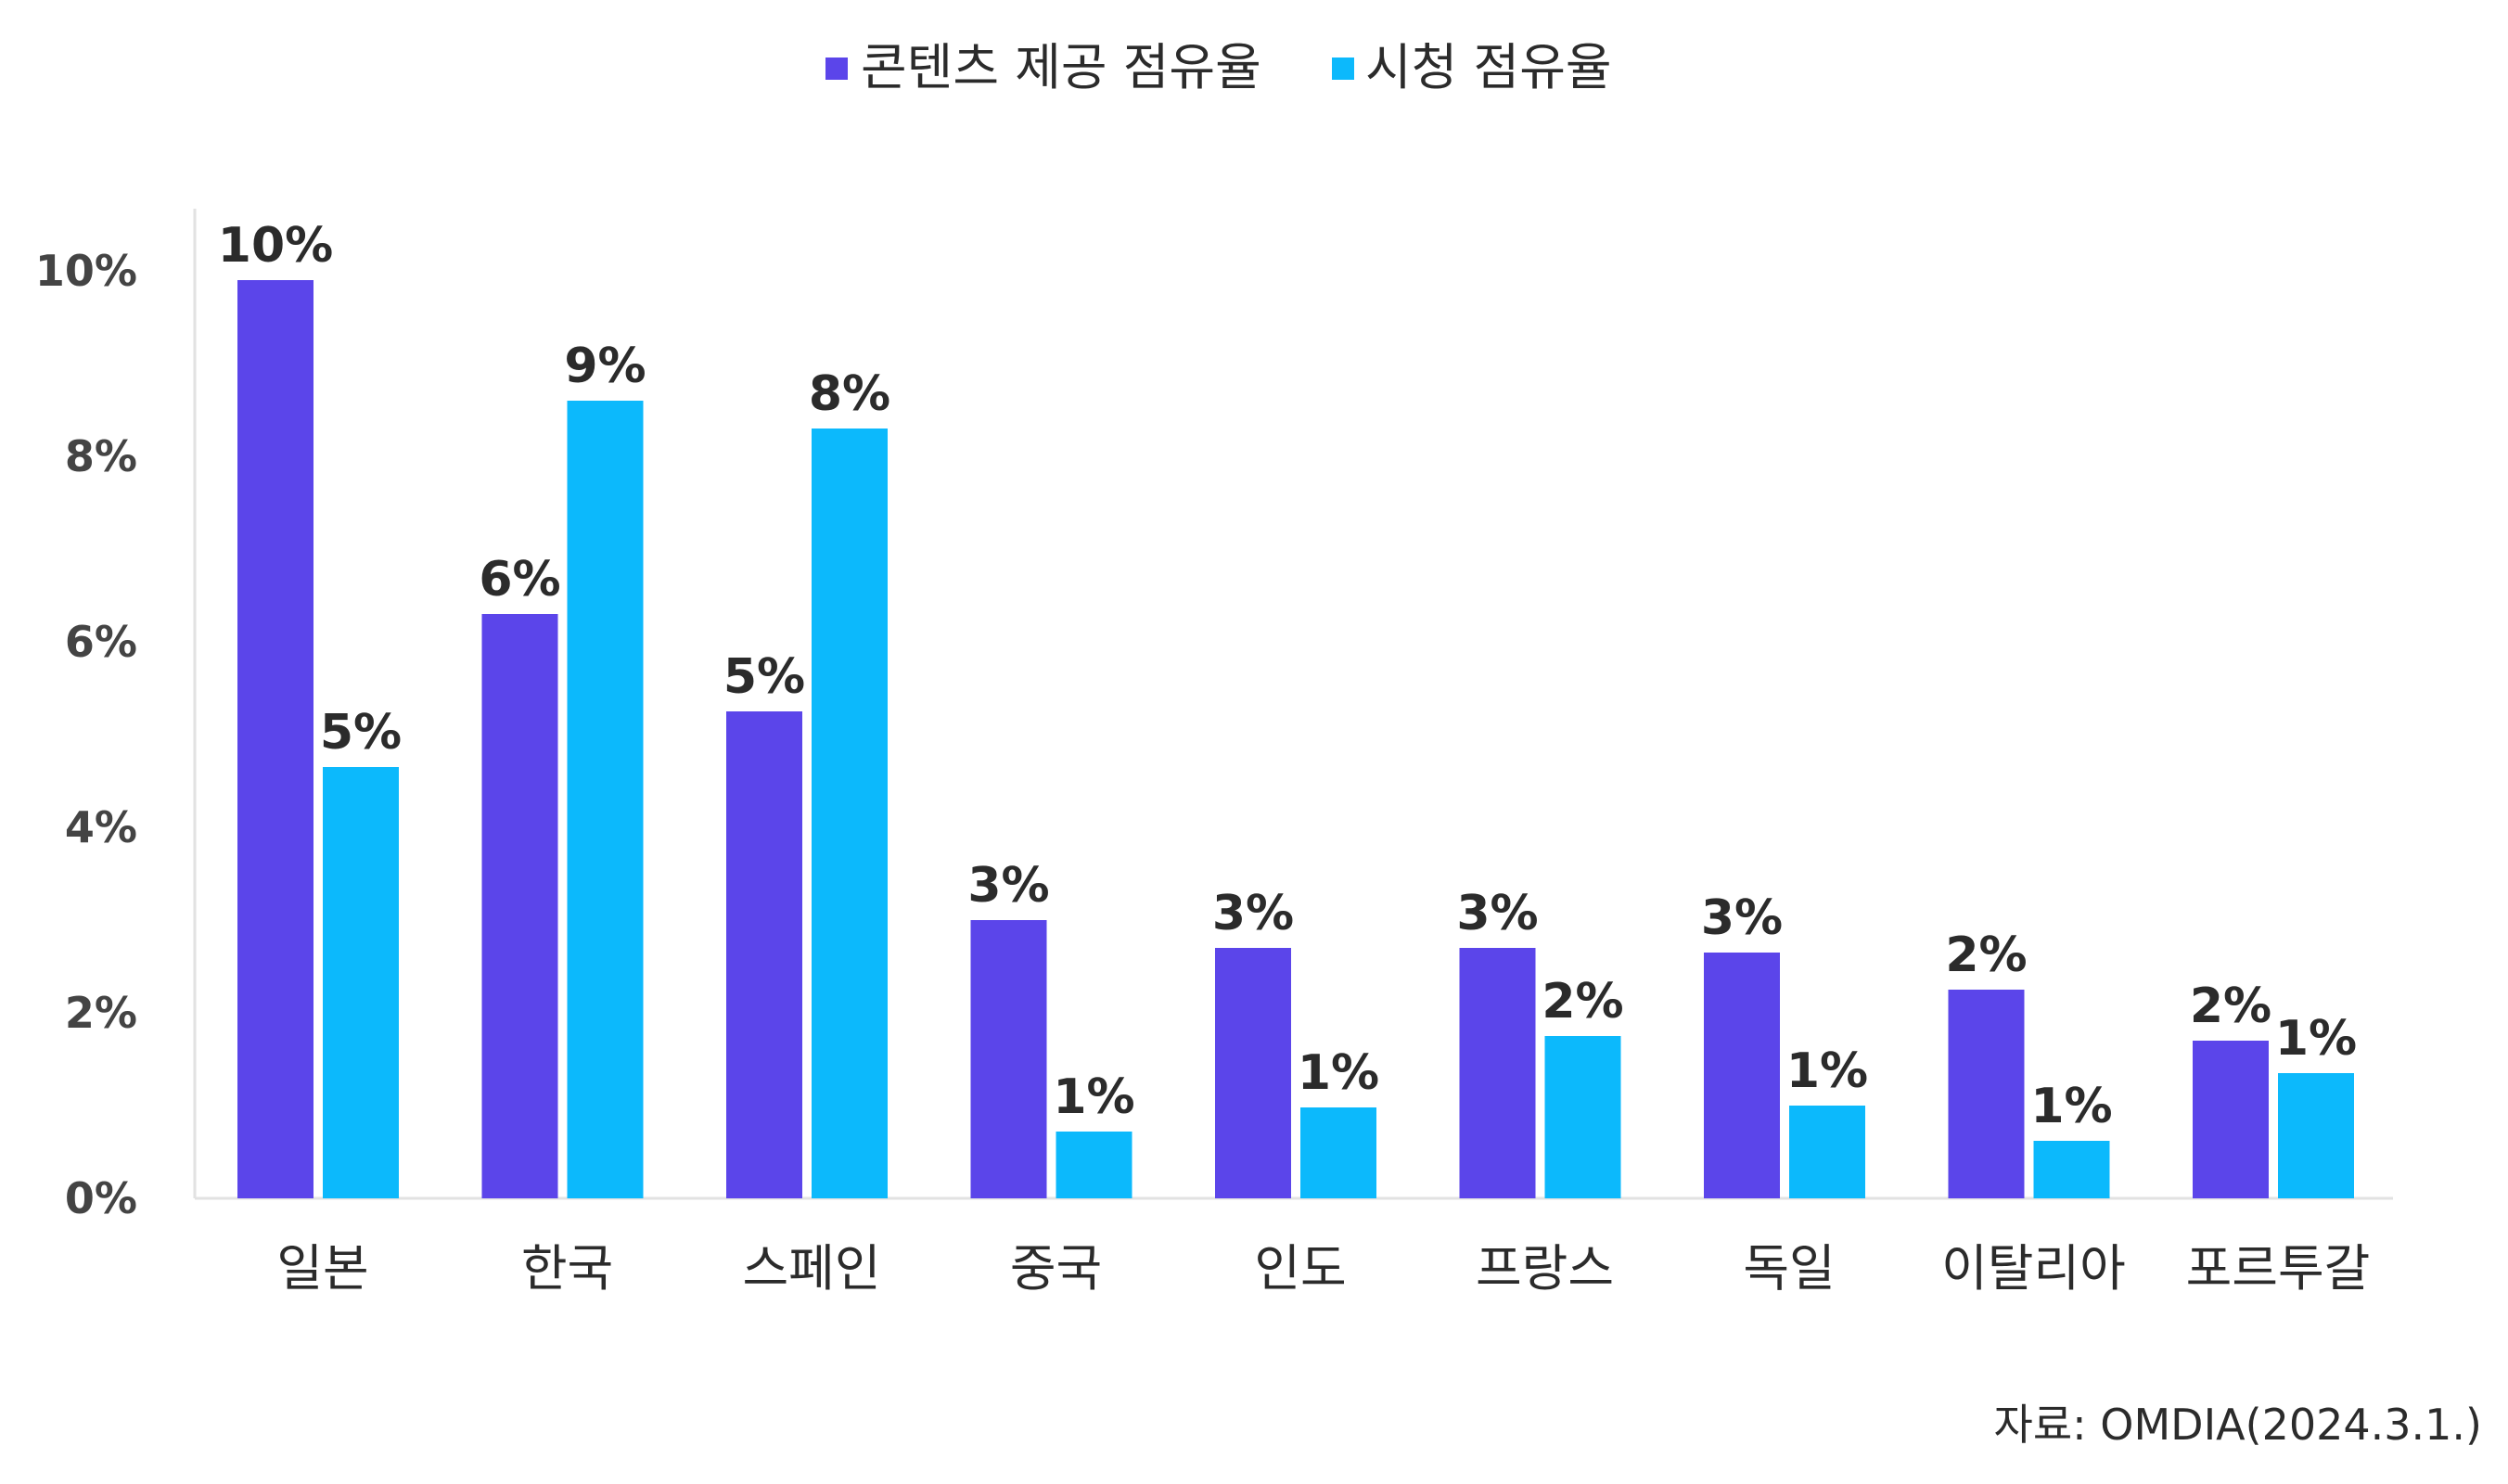 This screenshot has width=2508, height=1484. Describe the element at coordinates (836, 69) in the screenshot. I see `legend-swatch-content-share` at that location.